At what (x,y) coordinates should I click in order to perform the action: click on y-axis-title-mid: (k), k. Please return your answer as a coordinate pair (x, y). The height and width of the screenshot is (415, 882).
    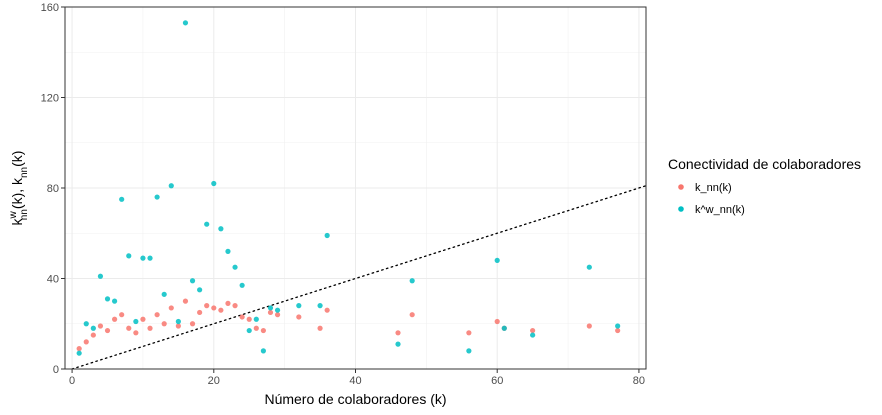
    Looking at the image, I should click on (17, 193).